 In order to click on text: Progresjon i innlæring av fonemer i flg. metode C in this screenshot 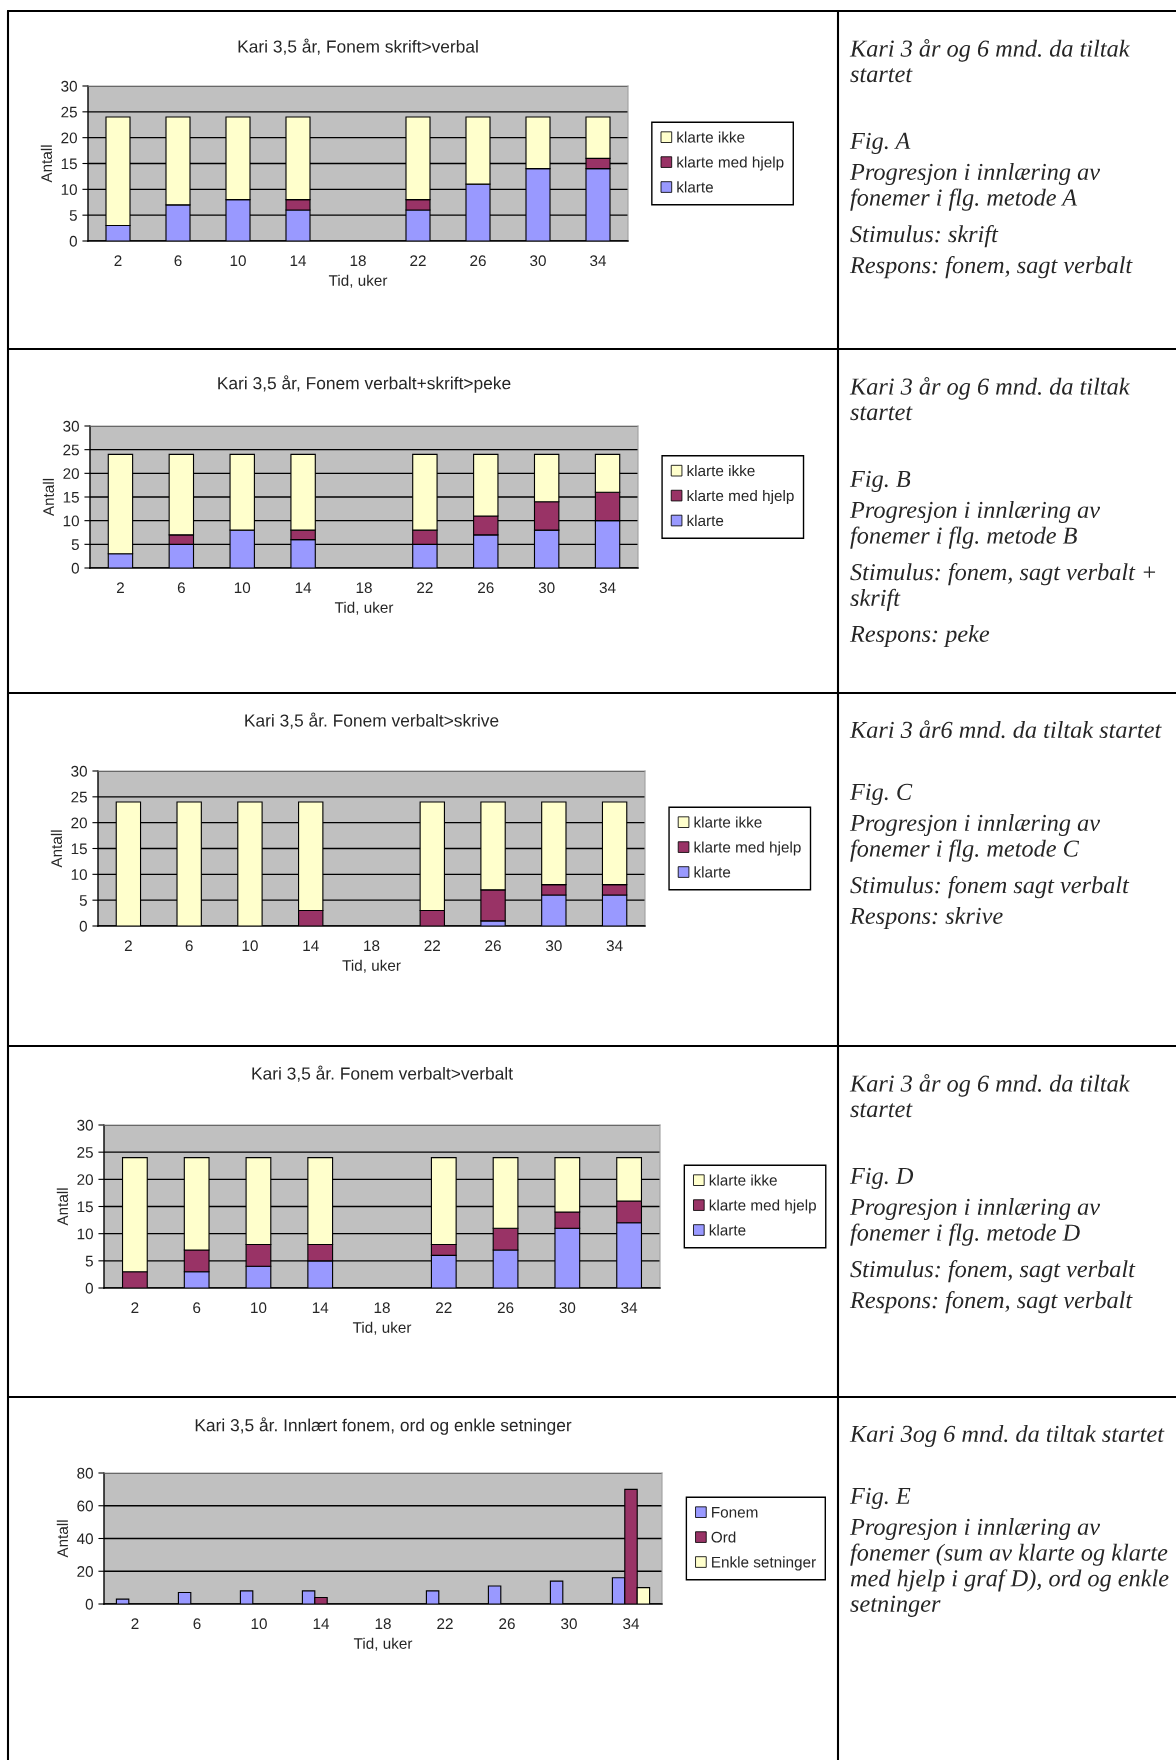, I will do `click(975, 838)`.